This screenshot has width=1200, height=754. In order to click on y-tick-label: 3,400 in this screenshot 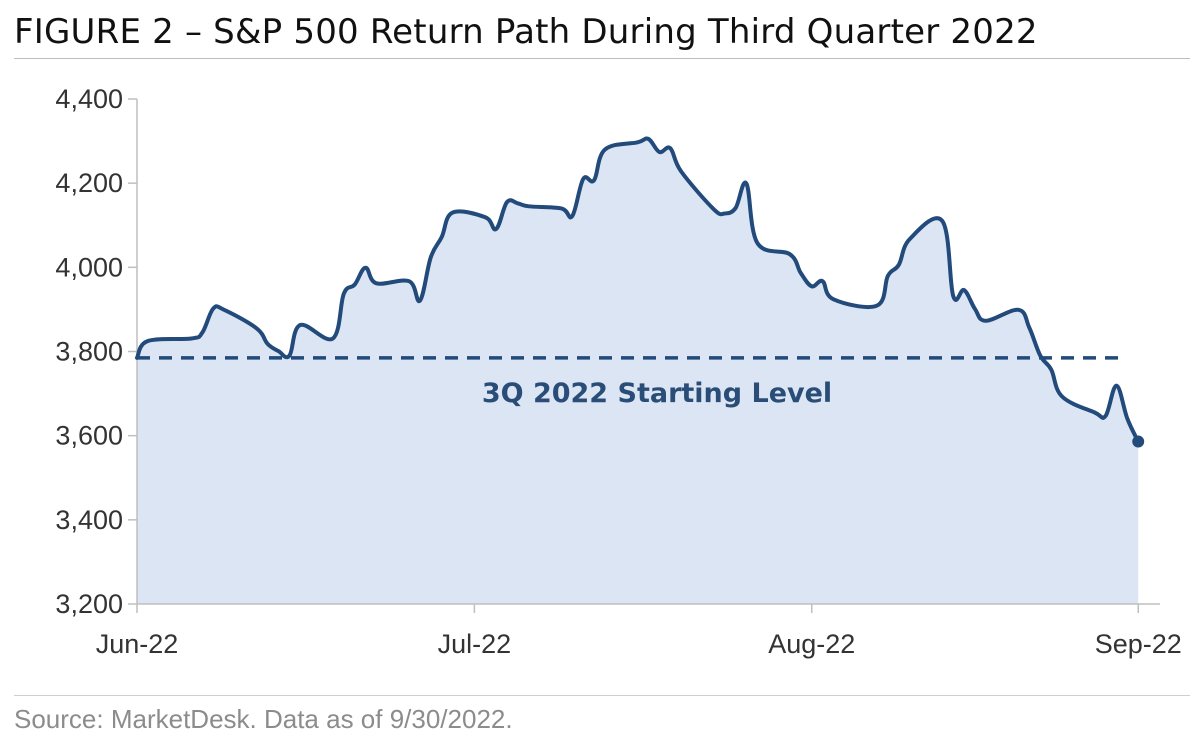, I will do `click(89, 520)`.